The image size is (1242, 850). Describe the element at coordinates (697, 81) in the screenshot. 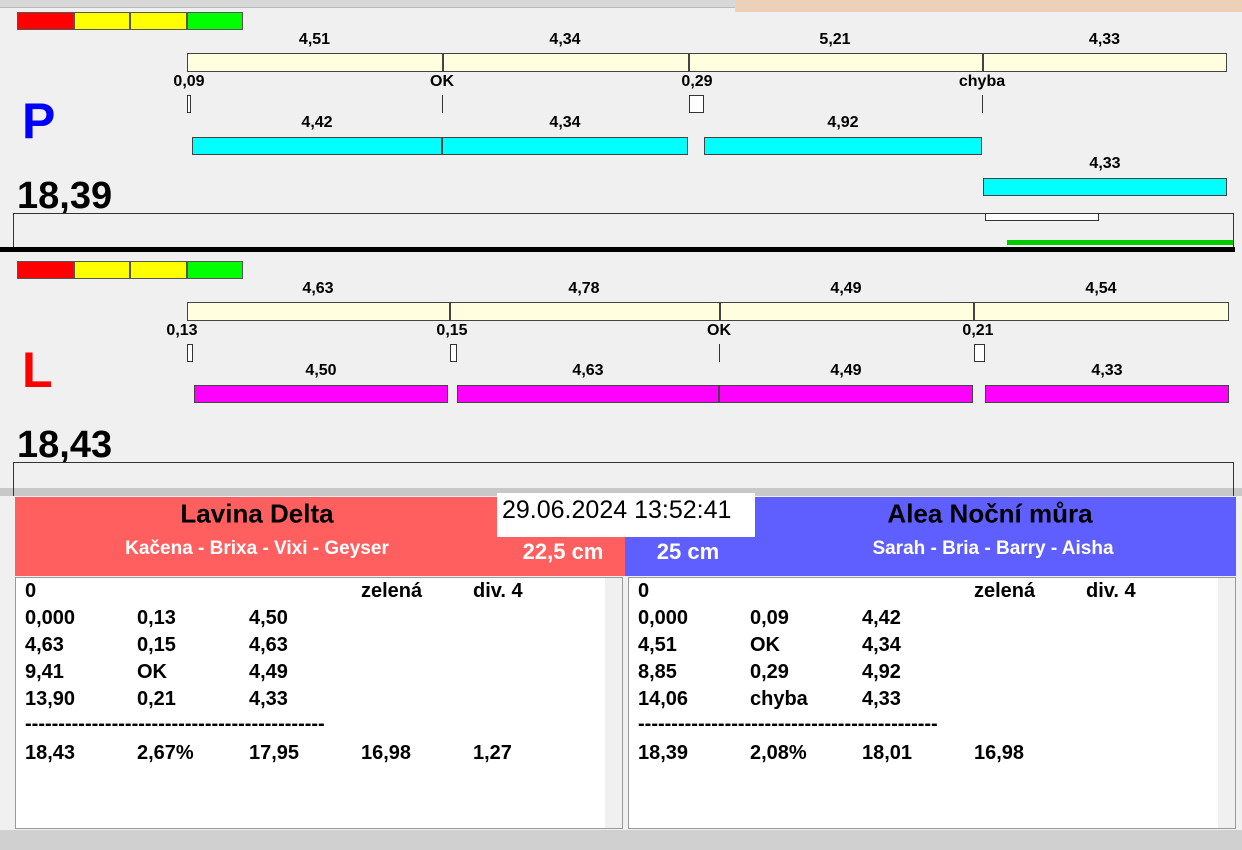

I see `reaction: 0,29` at that location.